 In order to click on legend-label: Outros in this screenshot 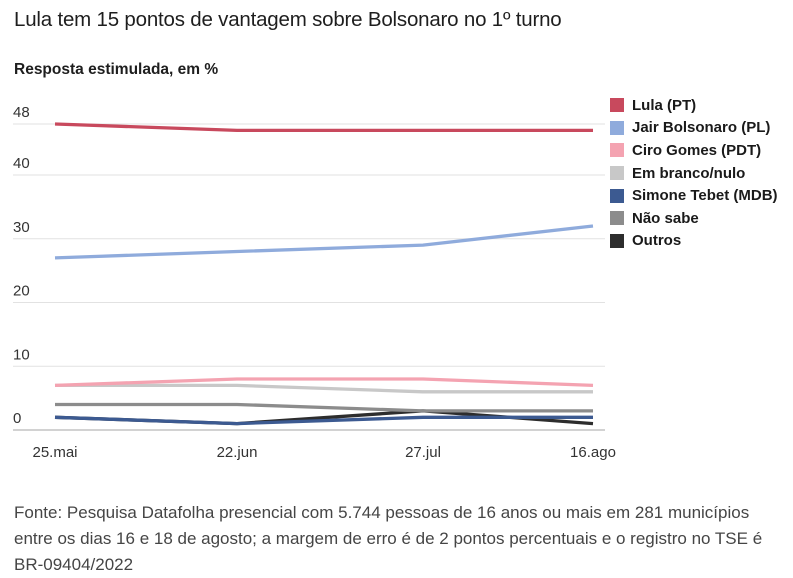, I will do `click(657, 241)`.